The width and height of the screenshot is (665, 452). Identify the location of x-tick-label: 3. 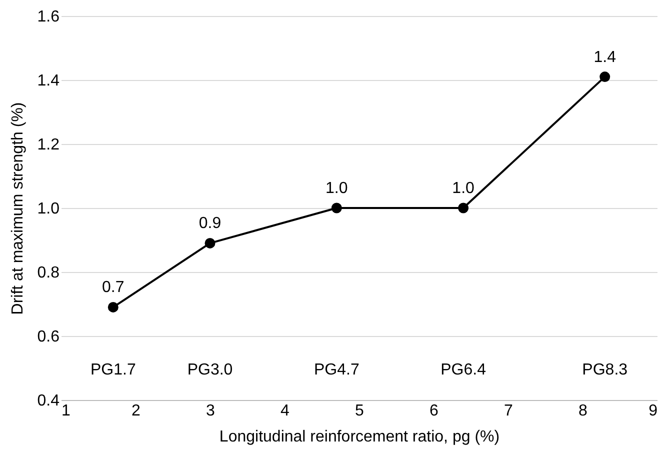
(211, 411).